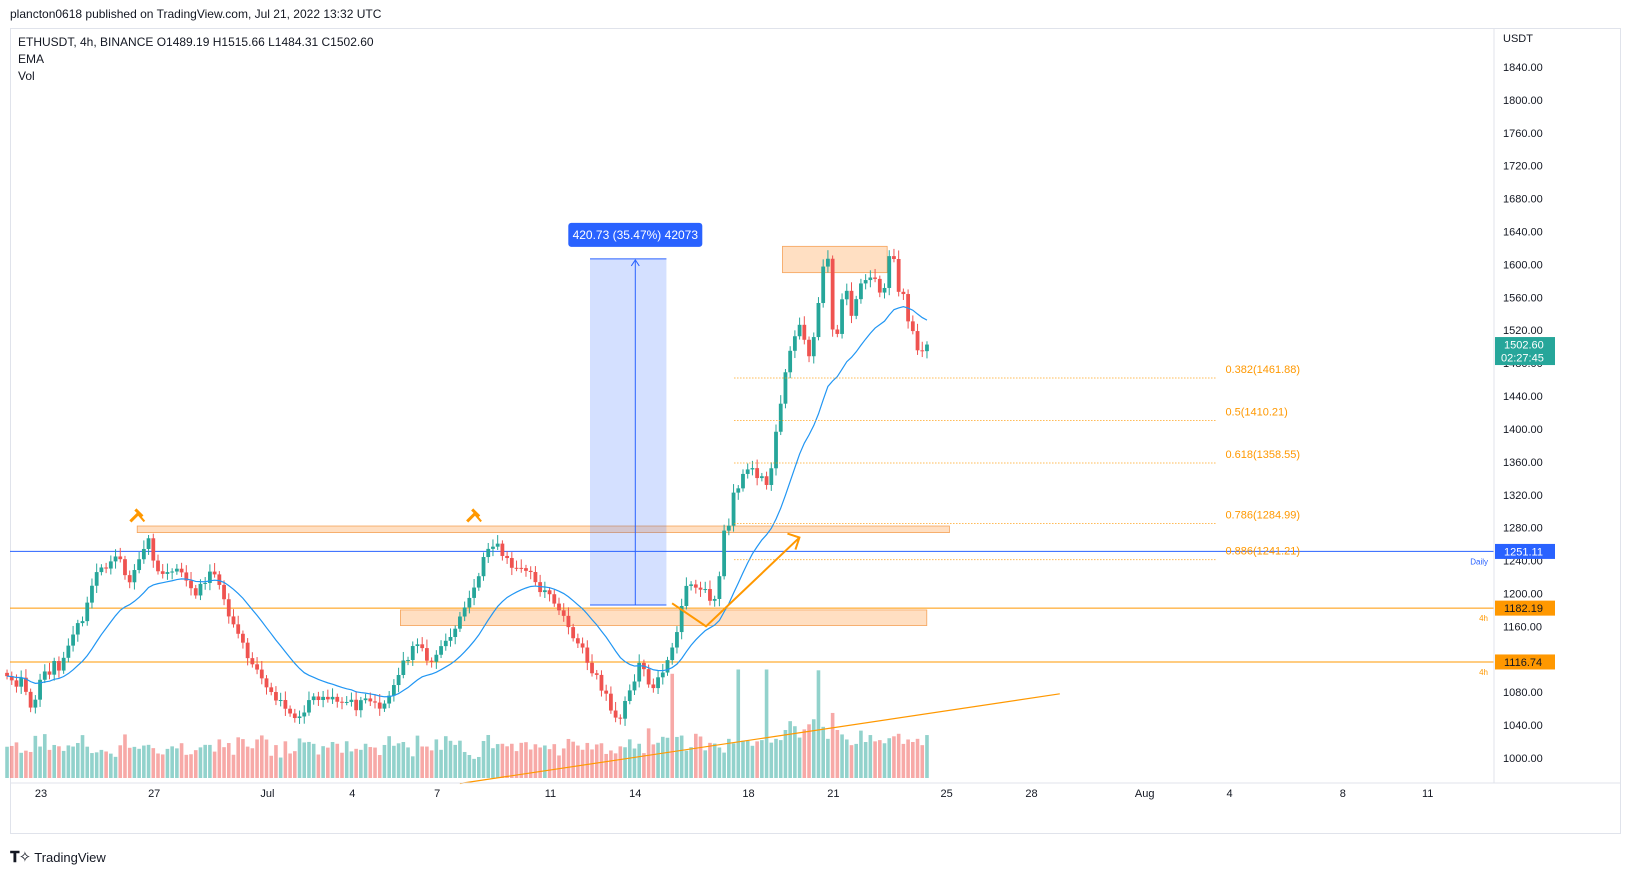 The height and width of the screenshot is (874, 1633). I want to click on price-tick-label: 1800.00, so click(1523, 101).